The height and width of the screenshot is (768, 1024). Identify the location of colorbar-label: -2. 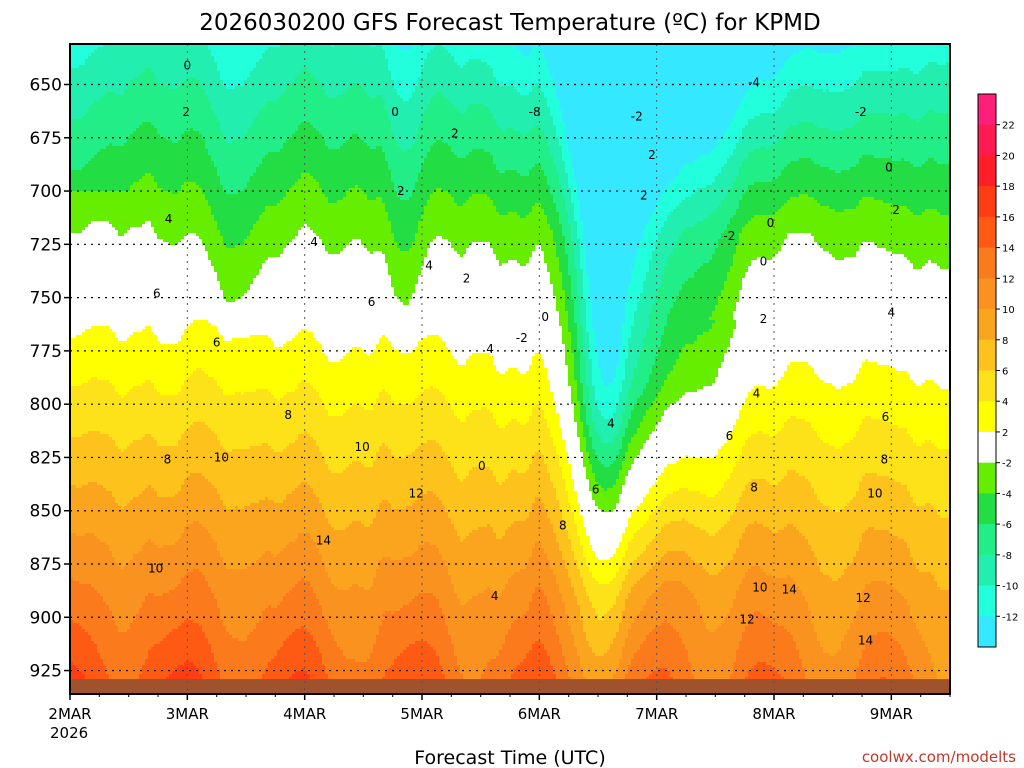
(1007, 464).